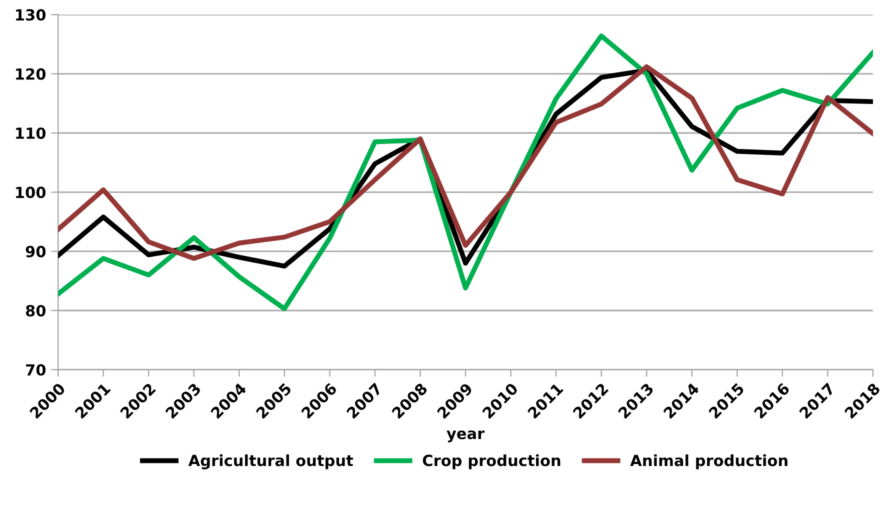 The height and width of the screenshot is (505, 880). Describe the element at coordinates (31, 74) in the screenshot. I see `y-tick-label: 120` at that location.